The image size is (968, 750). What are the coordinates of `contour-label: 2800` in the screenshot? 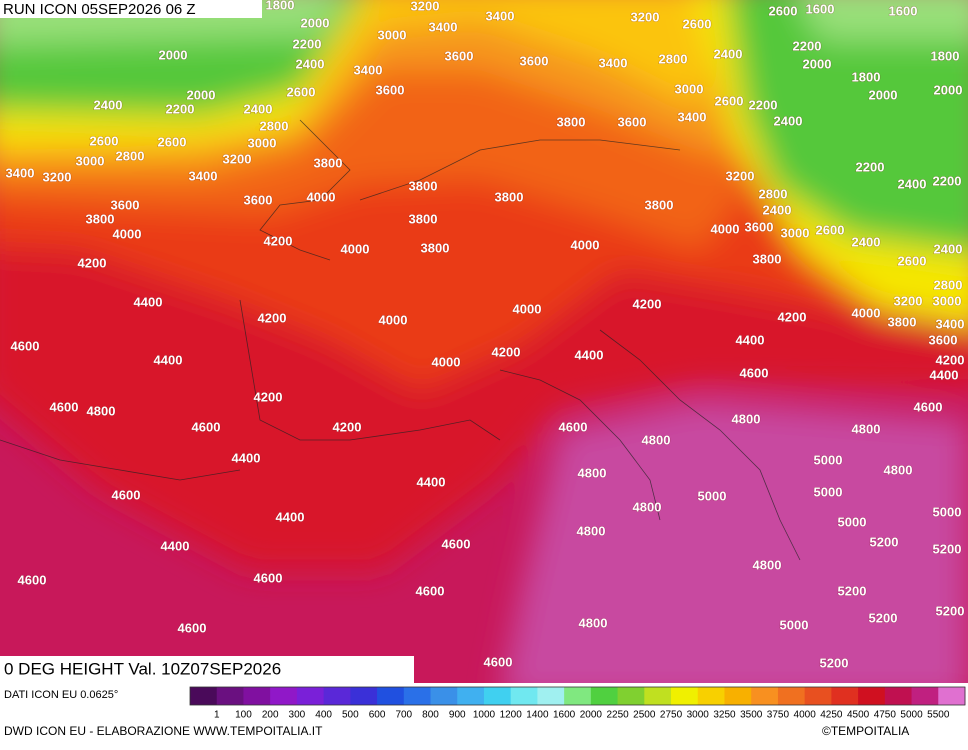 It's located at (673, 58).